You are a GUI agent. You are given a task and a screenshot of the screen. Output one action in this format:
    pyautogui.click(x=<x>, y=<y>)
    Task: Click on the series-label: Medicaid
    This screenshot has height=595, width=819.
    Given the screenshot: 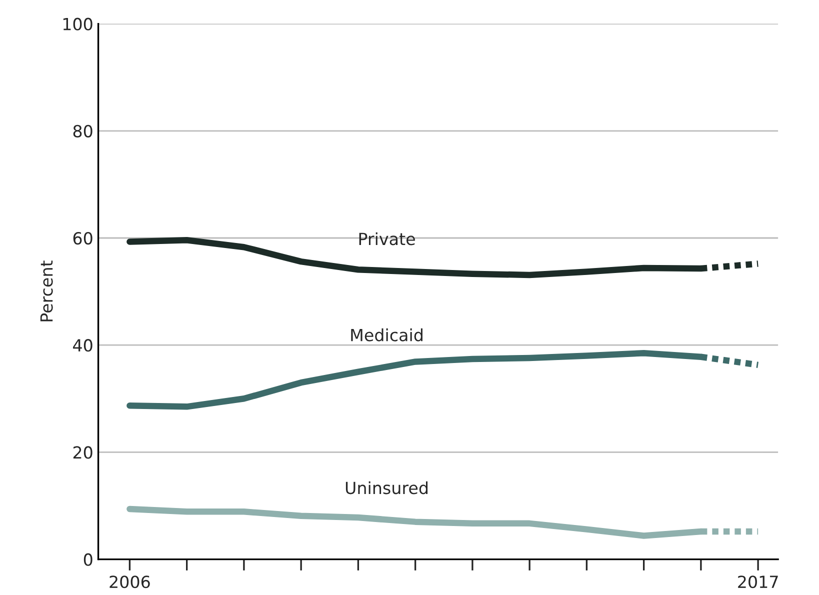 What is the action you would take?
    pyautogui.click(x=386, y=335)
    